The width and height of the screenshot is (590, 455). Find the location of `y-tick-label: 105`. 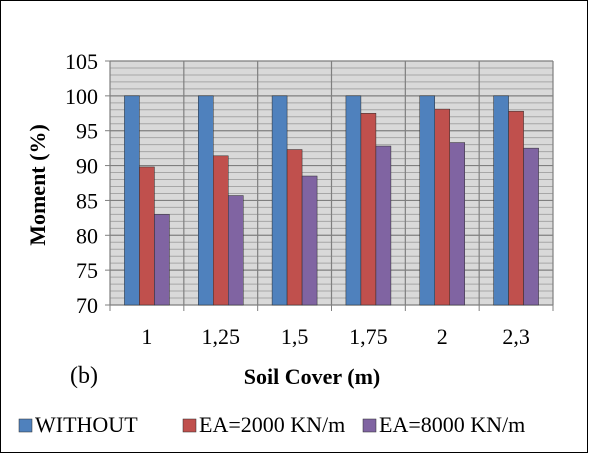

y-tick-label: 105 is located at coordinates (81, 61).